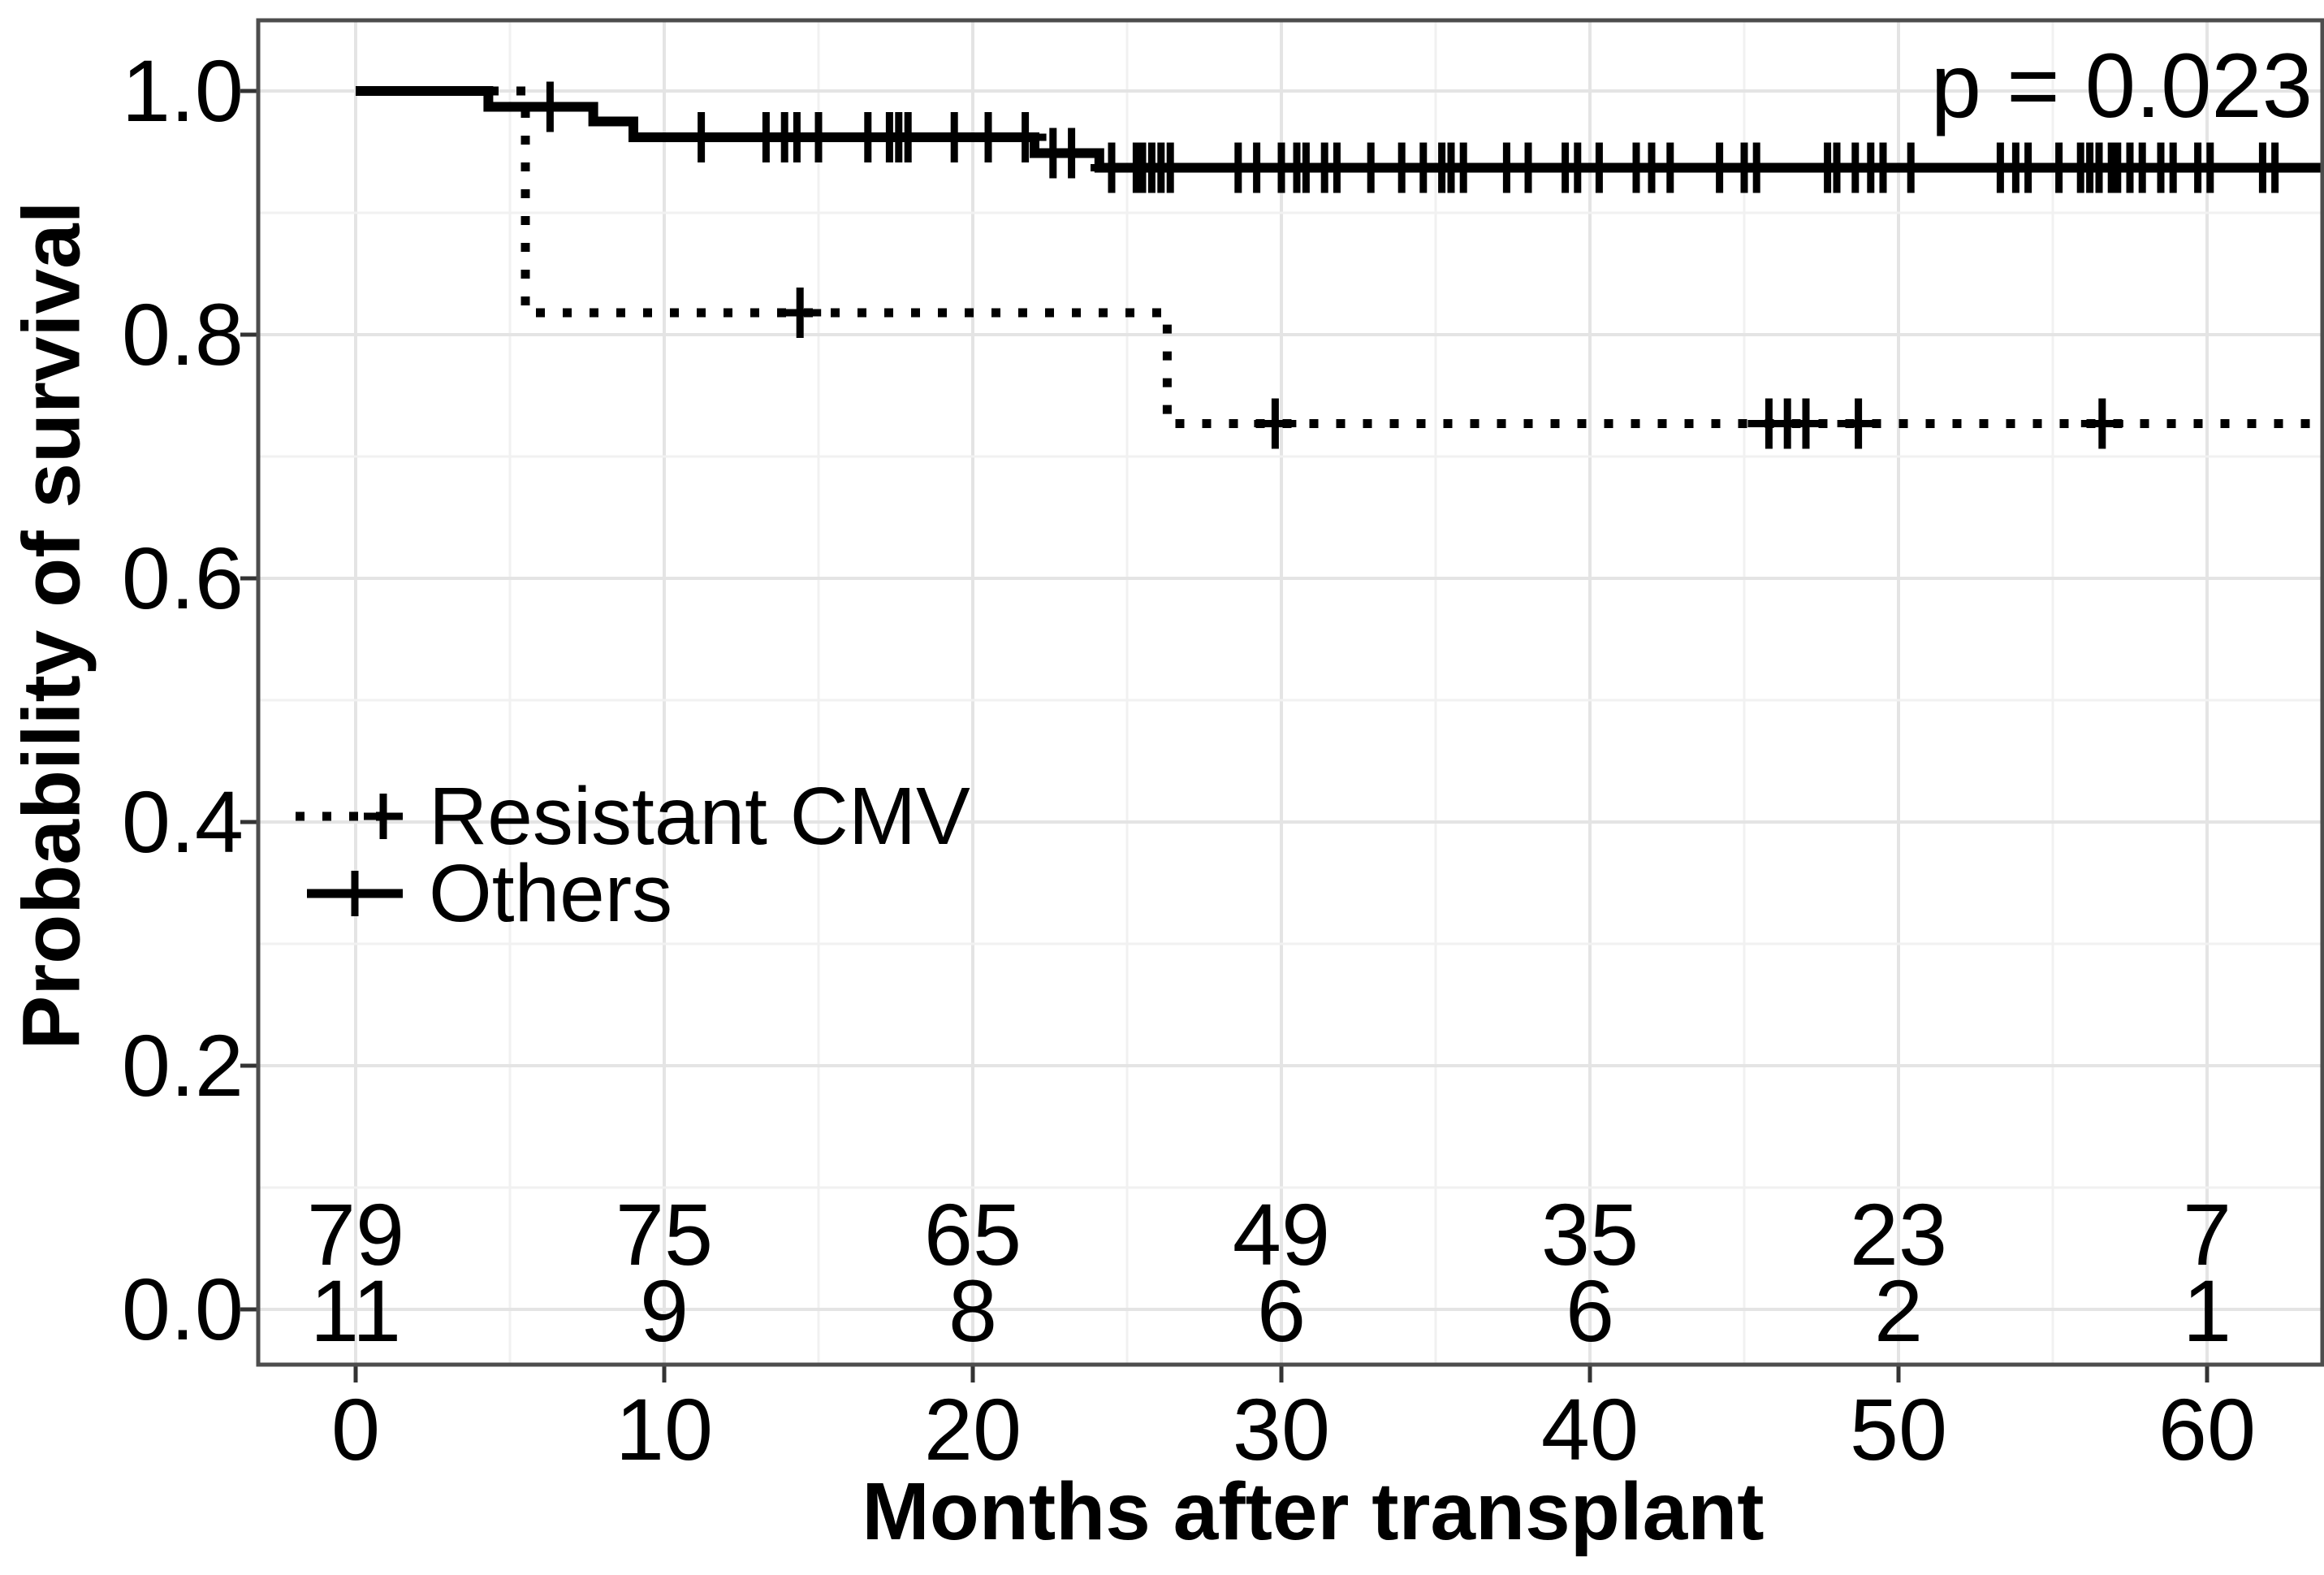 The width and height of the screenshot is (2324, 1575). I want to click on p-value-annotation: p = 0.023, so click(2121, 85).